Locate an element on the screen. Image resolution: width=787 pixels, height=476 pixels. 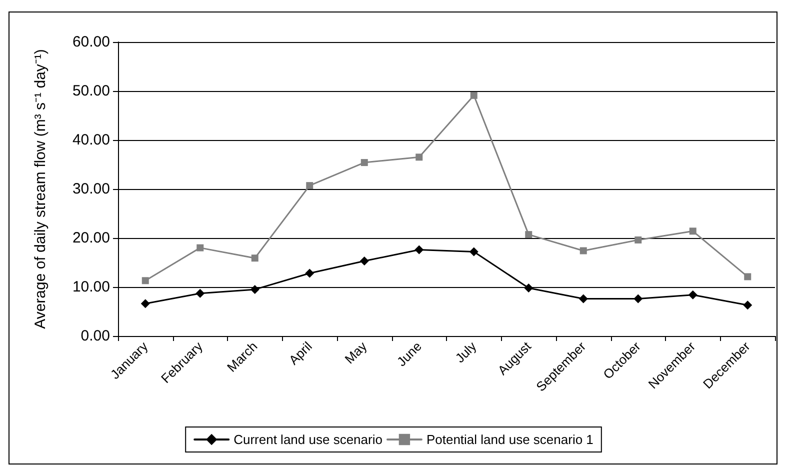
y-tick-label: 10.00 is located at coordinates (91, 287).